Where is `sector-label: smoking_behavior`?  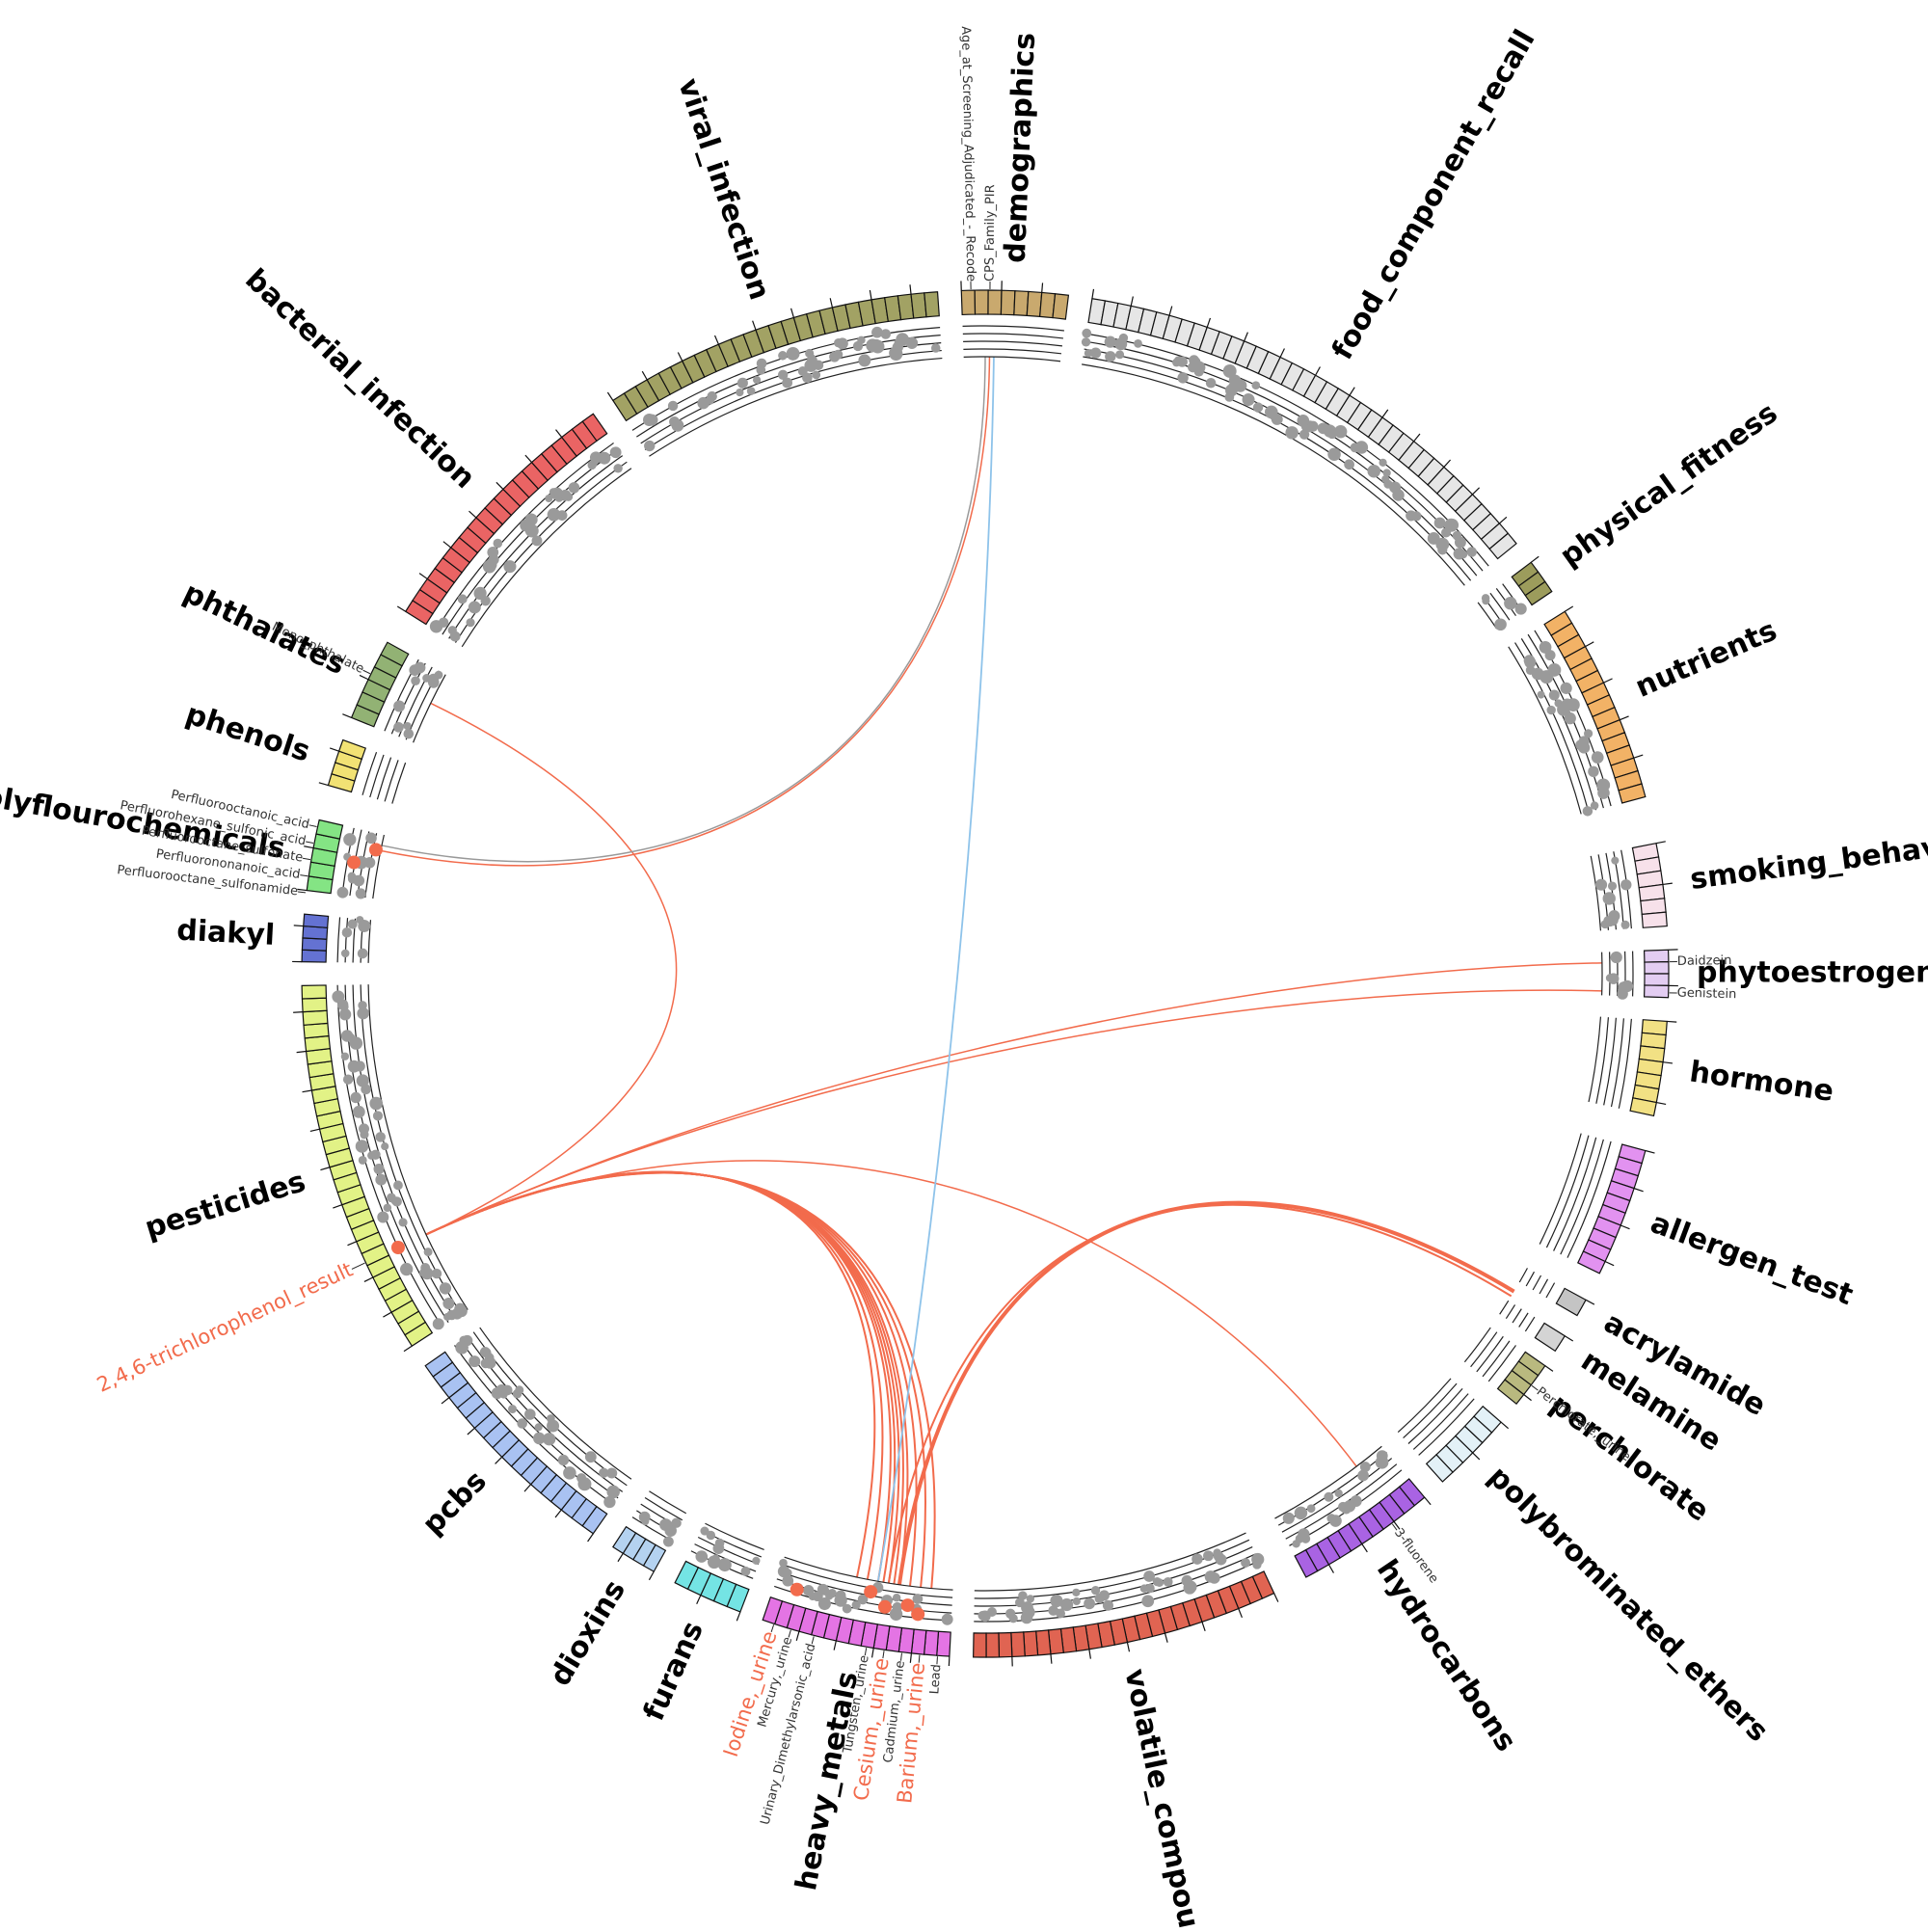 sector-label: smoking_behavior is located at coordinates (1808, 860).